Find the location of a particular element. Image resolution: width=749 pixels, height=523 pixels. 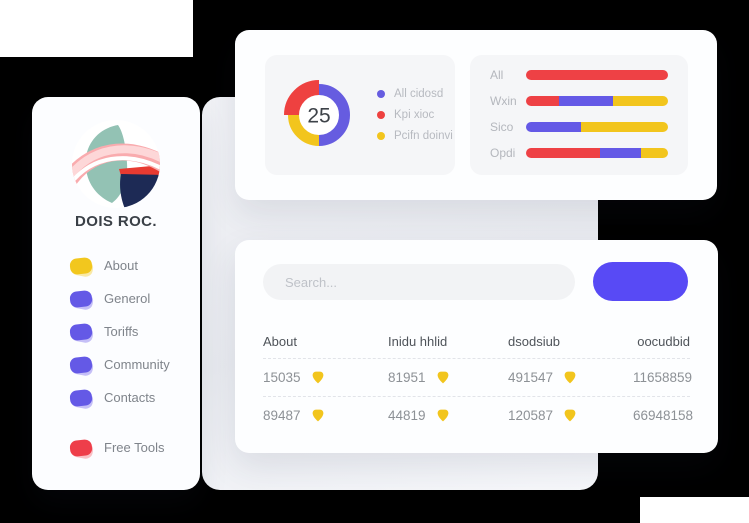

table-cell: 120587 is located at coordinates (570, 415).